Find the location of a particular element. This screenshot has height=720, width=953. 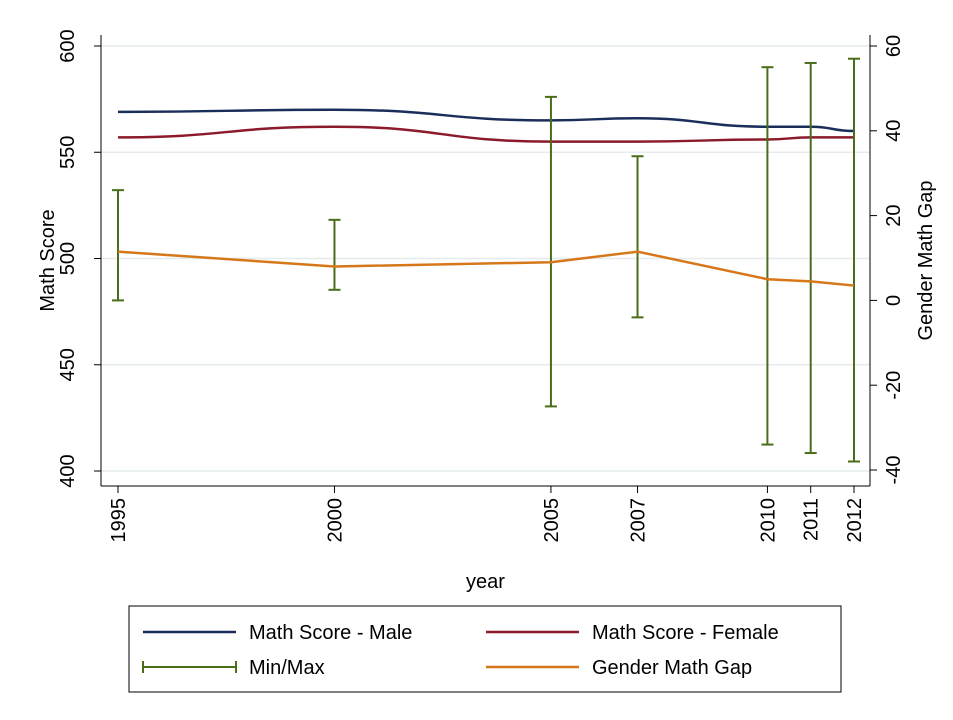

legend-item-gender-math-gap: Gender Math Gap is located at coordinates (619, 668).